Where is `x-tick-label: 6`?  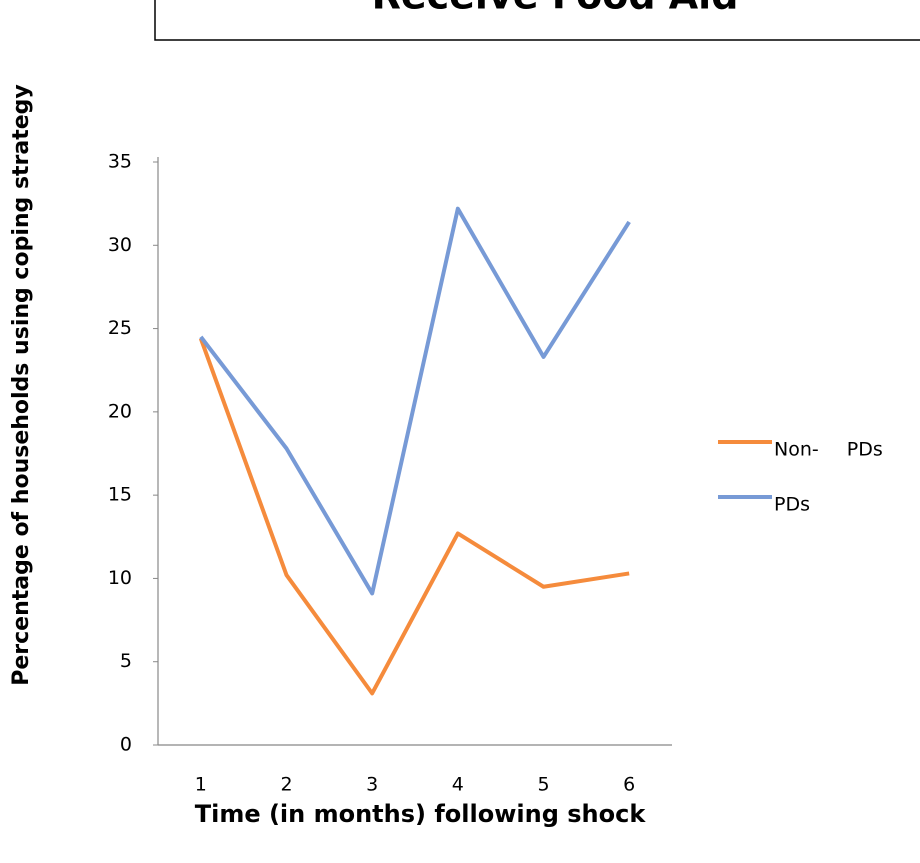
x-tick-label: 6 is located at coordinates (629, 785).